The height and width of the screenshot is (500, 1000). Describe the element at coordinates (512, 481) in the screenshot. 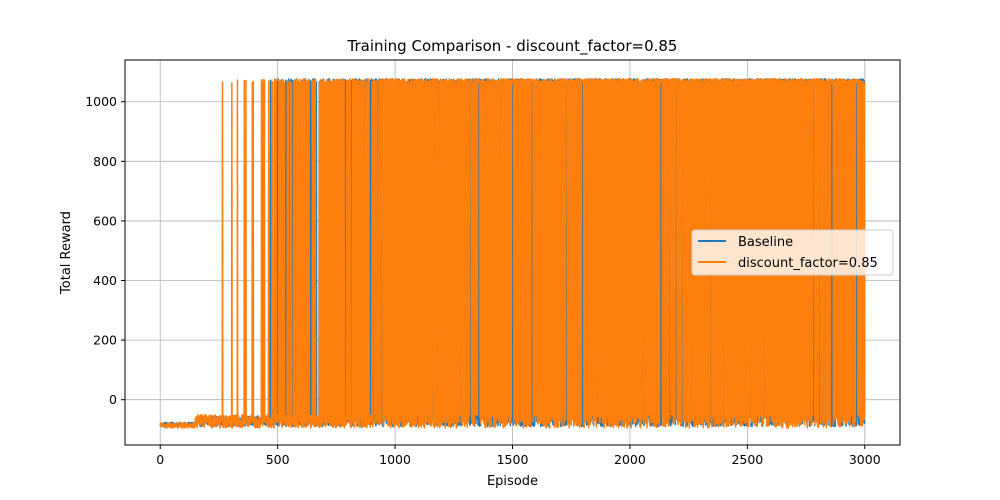

I see `x-axis-label: Episode` at that location.